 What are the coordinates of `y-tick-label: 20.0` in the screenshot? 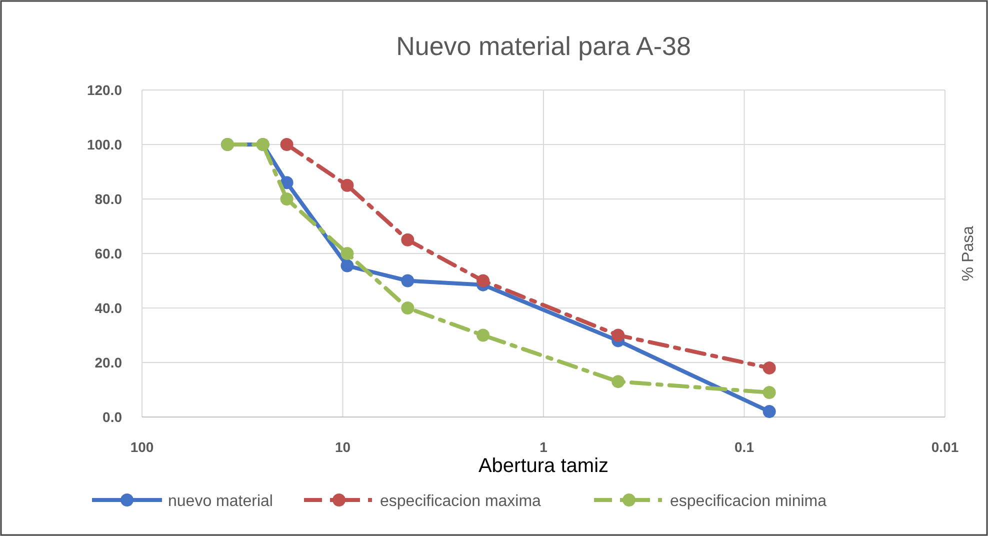 It's located at (108, 362).